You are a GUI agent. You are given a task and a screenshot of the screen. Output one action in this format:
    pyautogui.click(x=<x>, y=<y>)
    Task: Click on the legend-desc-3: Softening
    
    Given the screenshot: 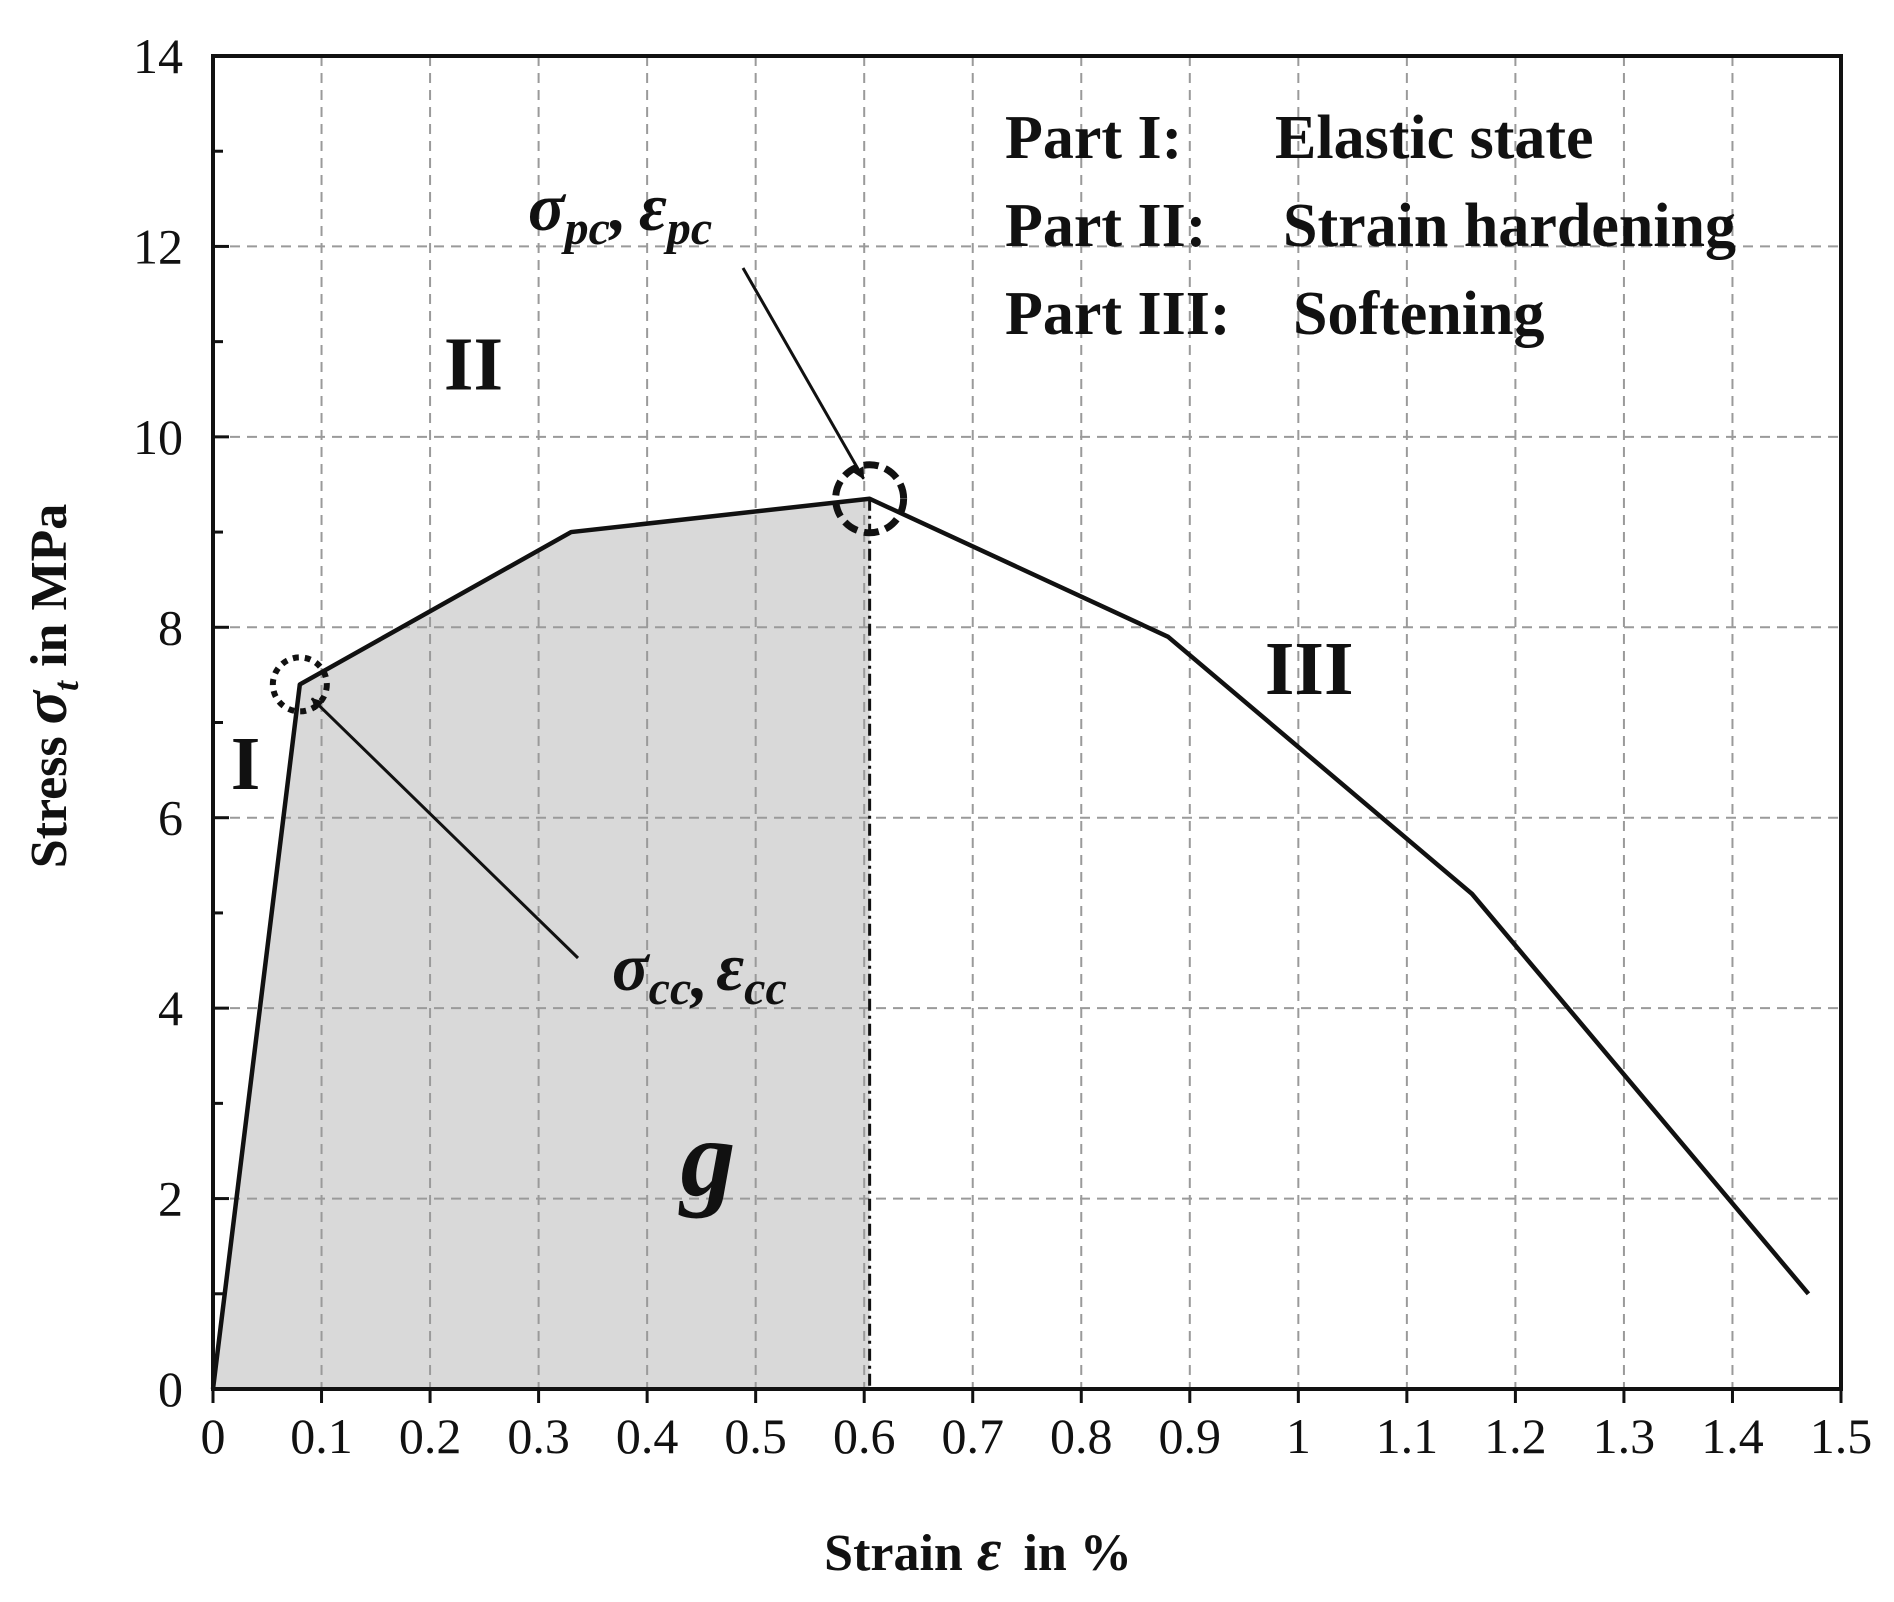 What is the action you would take?
    pyautogui.click(x=1418, y=314)
    